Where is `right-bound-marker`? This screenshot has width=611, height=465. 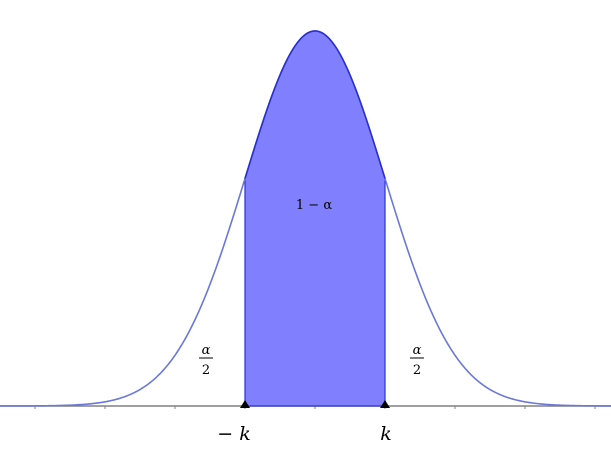 right-bound-marker is located at coordinates (385, 404).